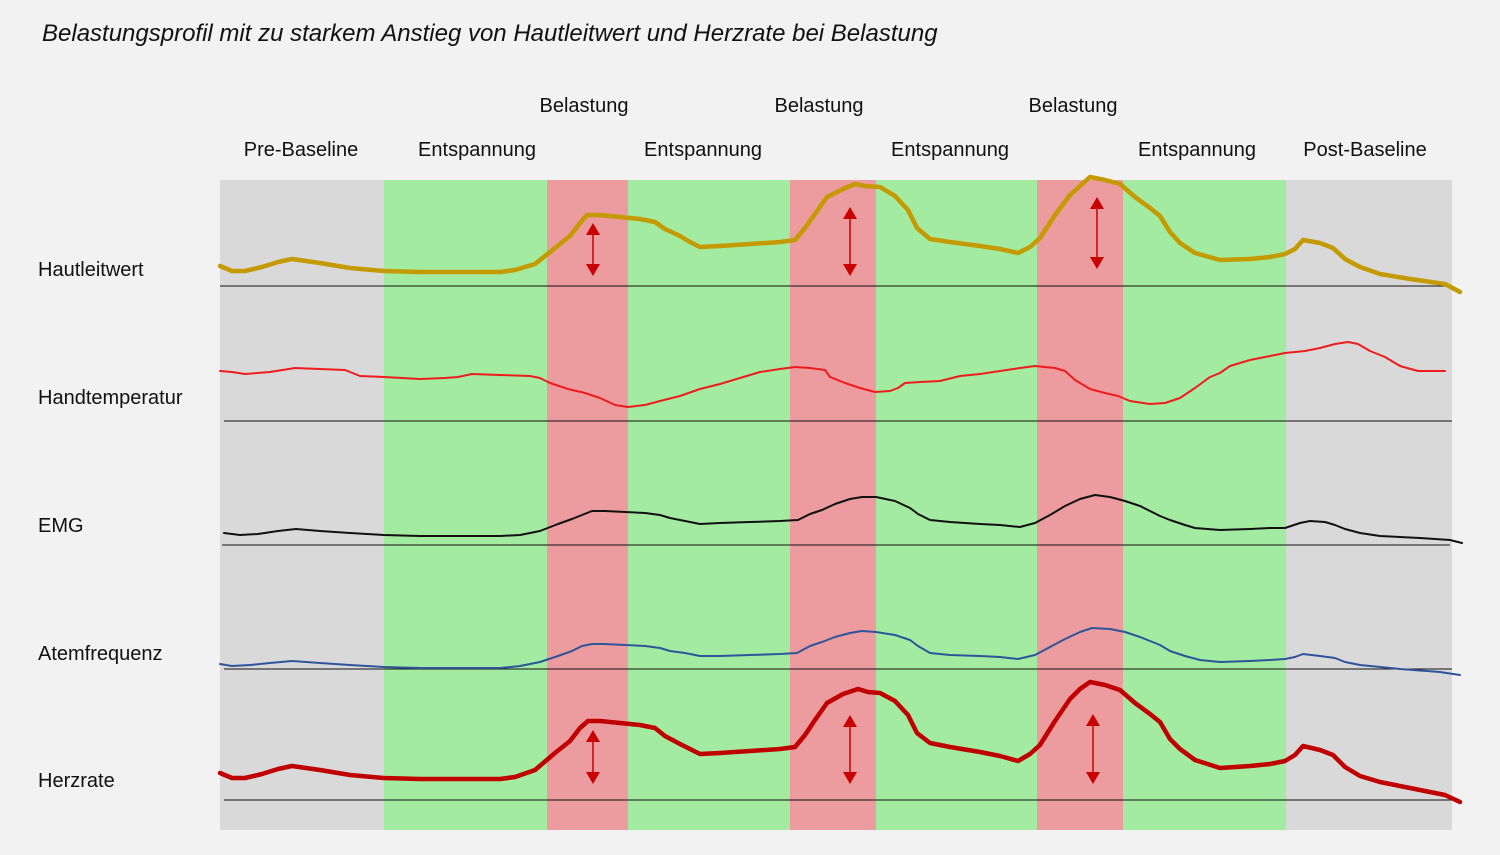 The width and height of the screenshot is (1500, 855). I want to click on signal-curve-handtemperatur, so click(832, 374).